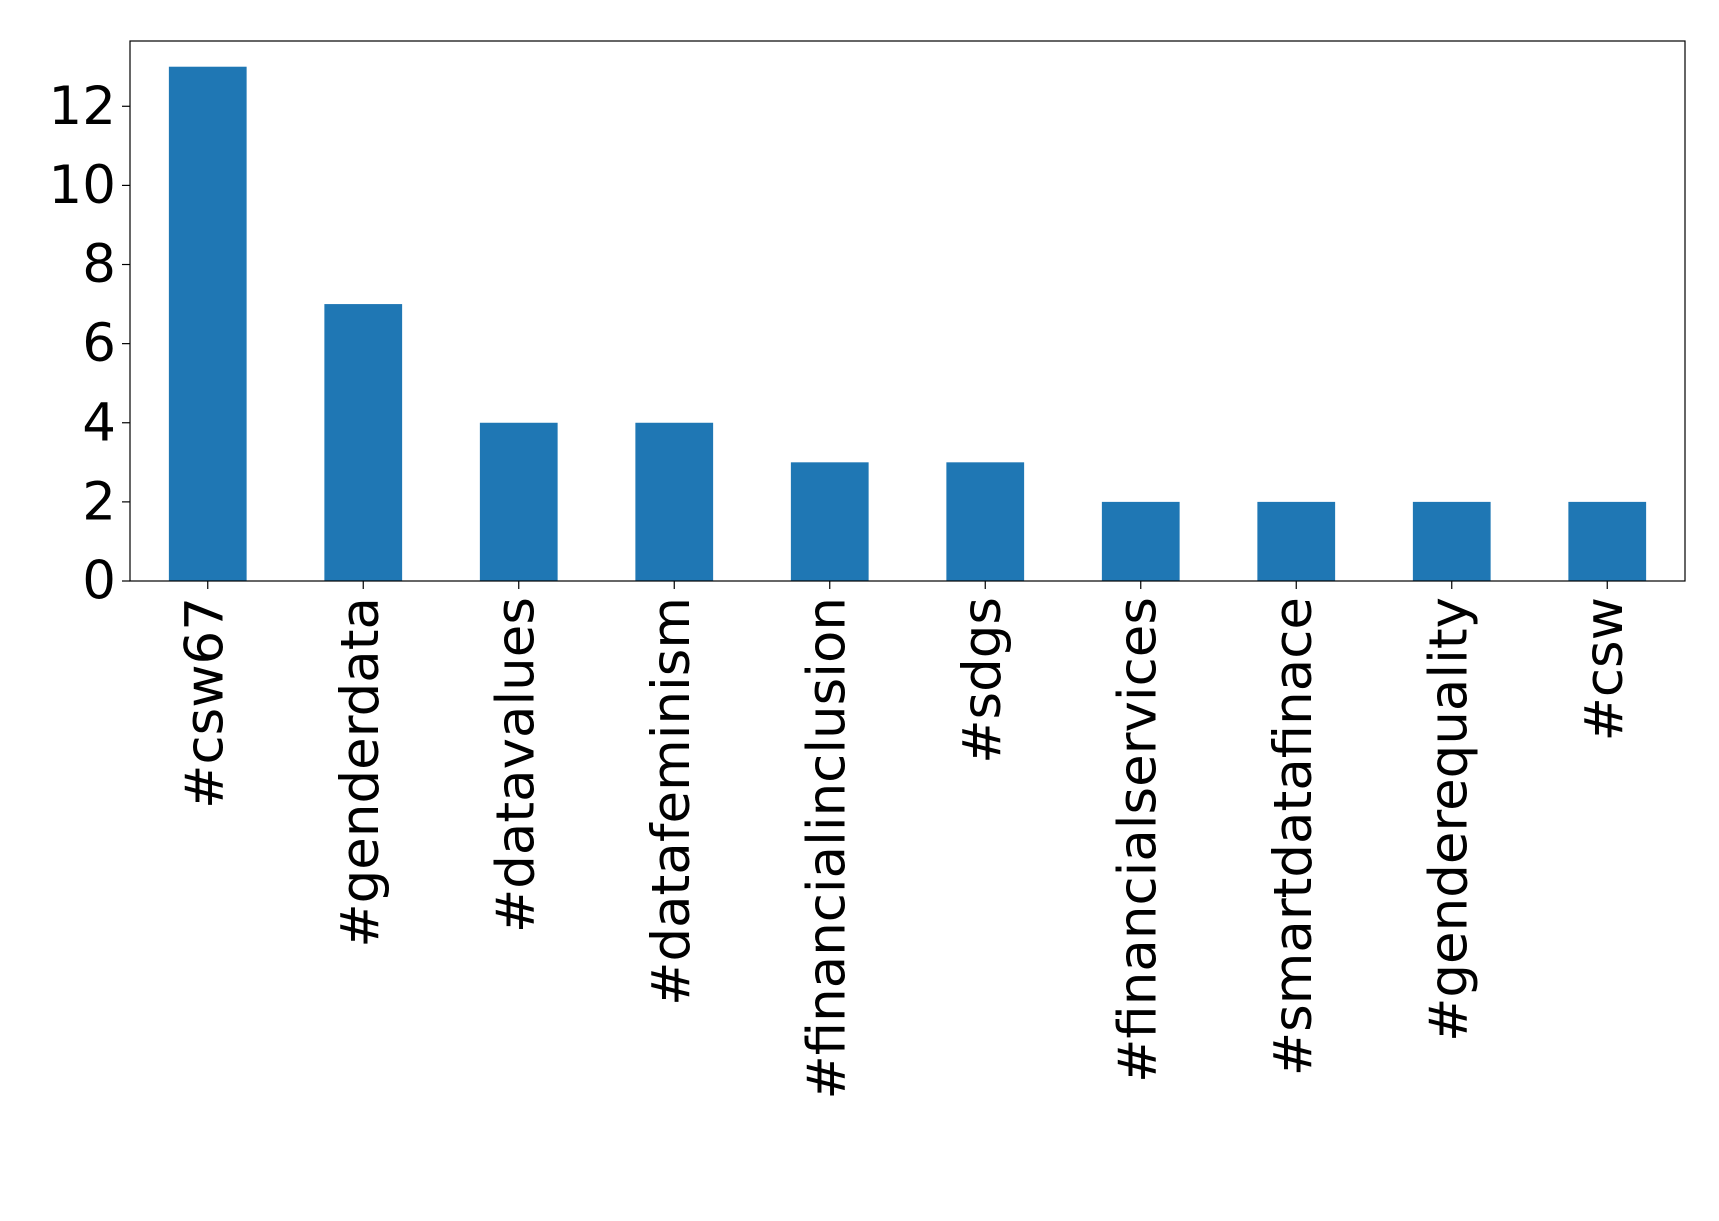 Image resolution: width=1719 pixels, height=1221 pixels. Describe the element at coordinates (1137, 840) in the screenshot. I see `x-tick-label: #financialservices` at that location.